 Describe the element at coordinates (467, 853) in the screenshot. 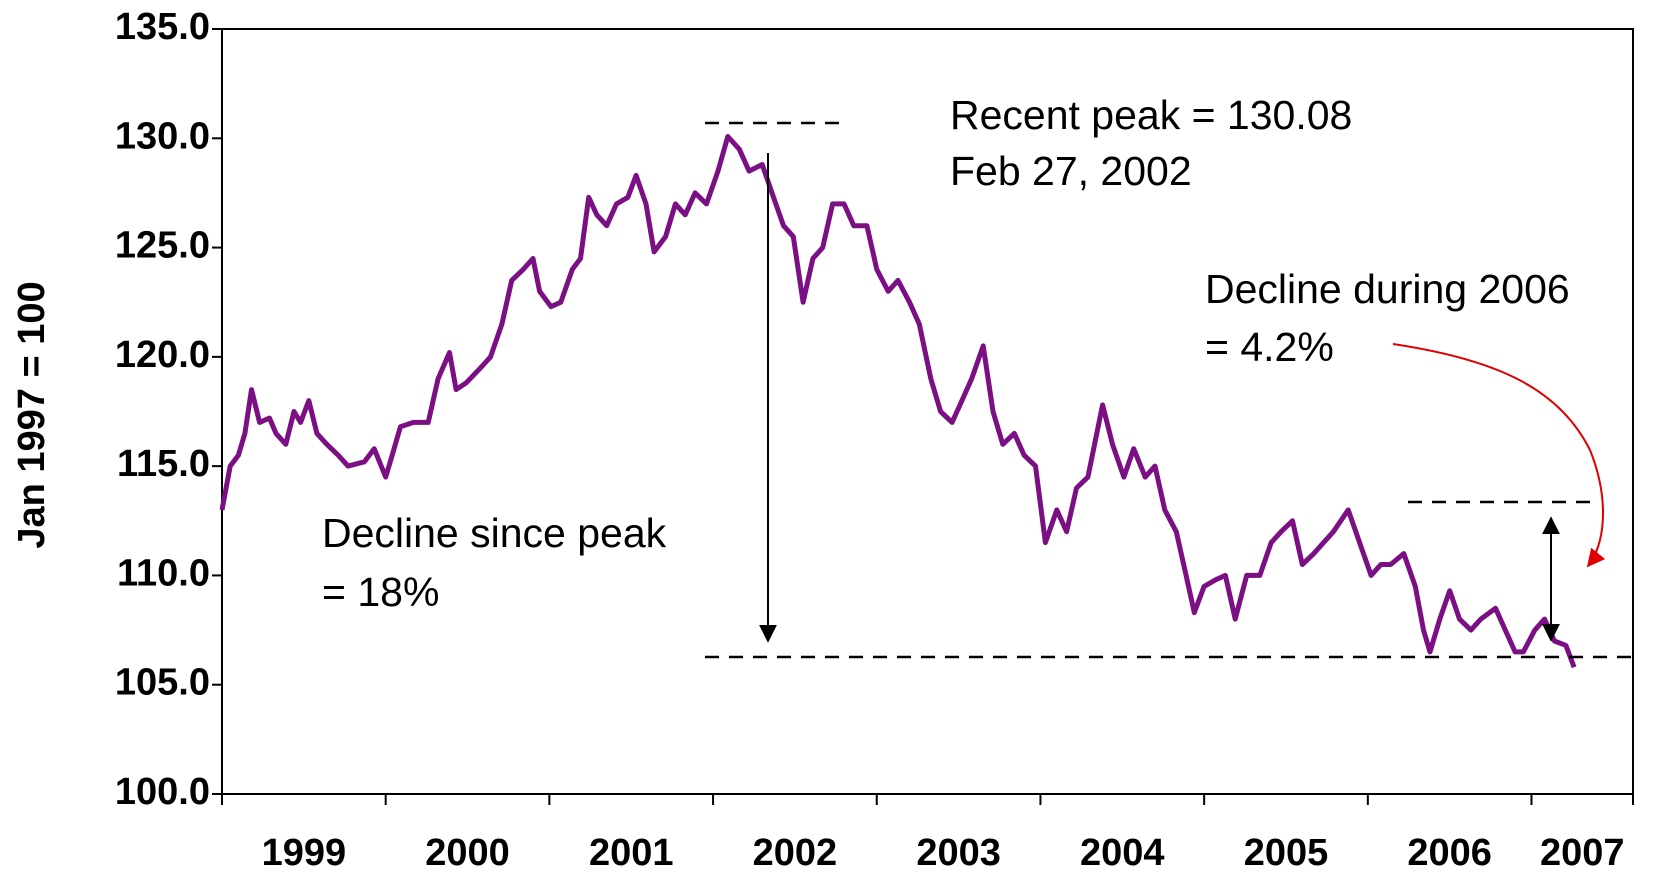

I see `x-tick-label: 2000` at that location.